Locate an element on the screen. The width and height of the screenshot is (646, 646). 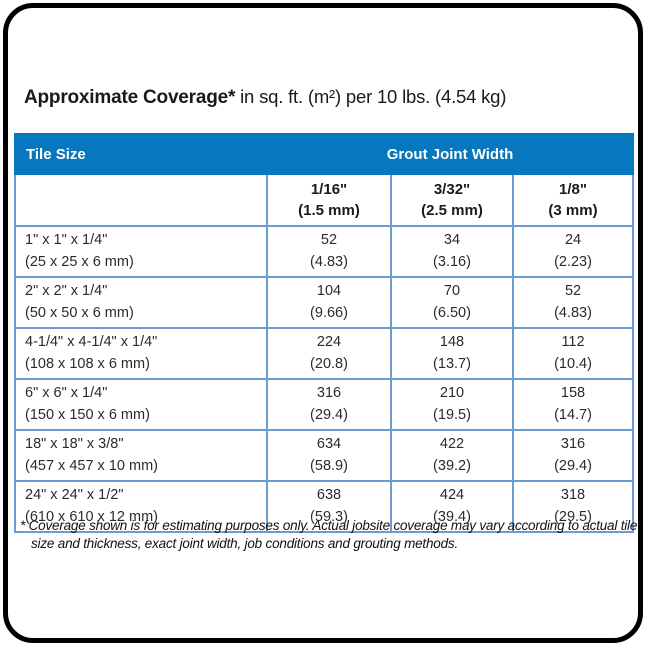
coverage-m2: (9.66) is located at coordinates (329, 312).